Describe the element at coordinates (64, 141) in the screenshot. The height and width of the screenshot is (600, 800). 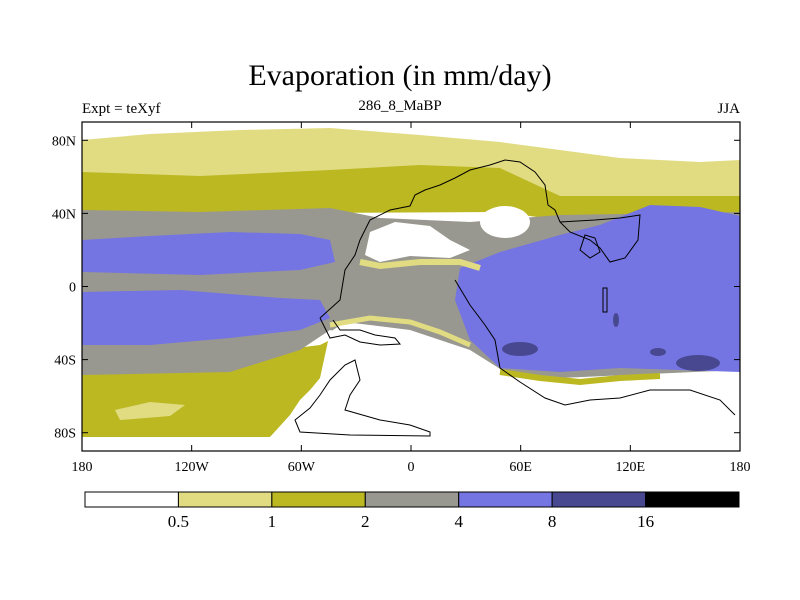
I see `y-tick-label: 80N` at that location.